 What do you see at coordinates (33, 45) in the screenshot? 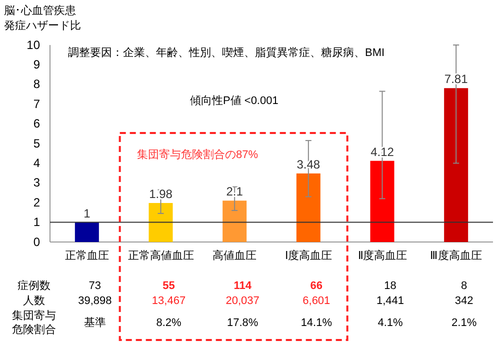
I see `y-tick-label: 10` at bounding box center [33, 45].